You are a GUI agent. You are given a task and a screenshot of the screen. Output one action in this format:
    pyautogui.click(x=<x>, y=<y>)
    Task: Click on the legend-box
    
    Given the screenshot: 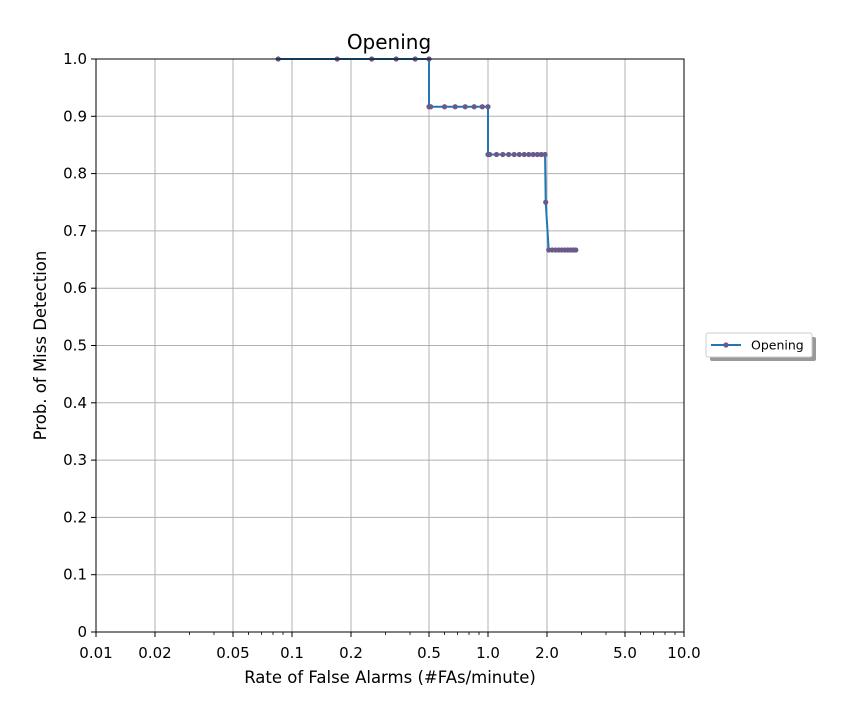 What is the action you would take?
    pyautogui.click(x=759, y=345)
    